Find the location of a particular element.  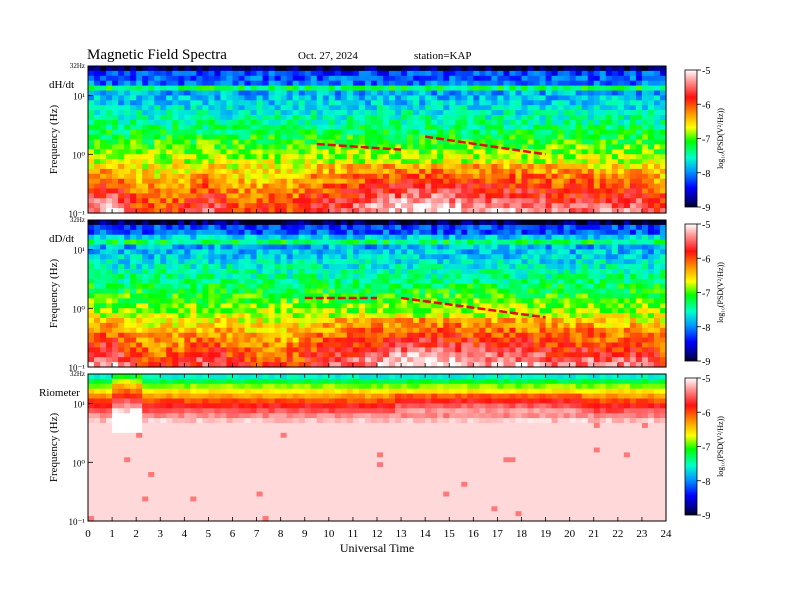

x-tick-label: 19 is located at coordinates (546, 534).